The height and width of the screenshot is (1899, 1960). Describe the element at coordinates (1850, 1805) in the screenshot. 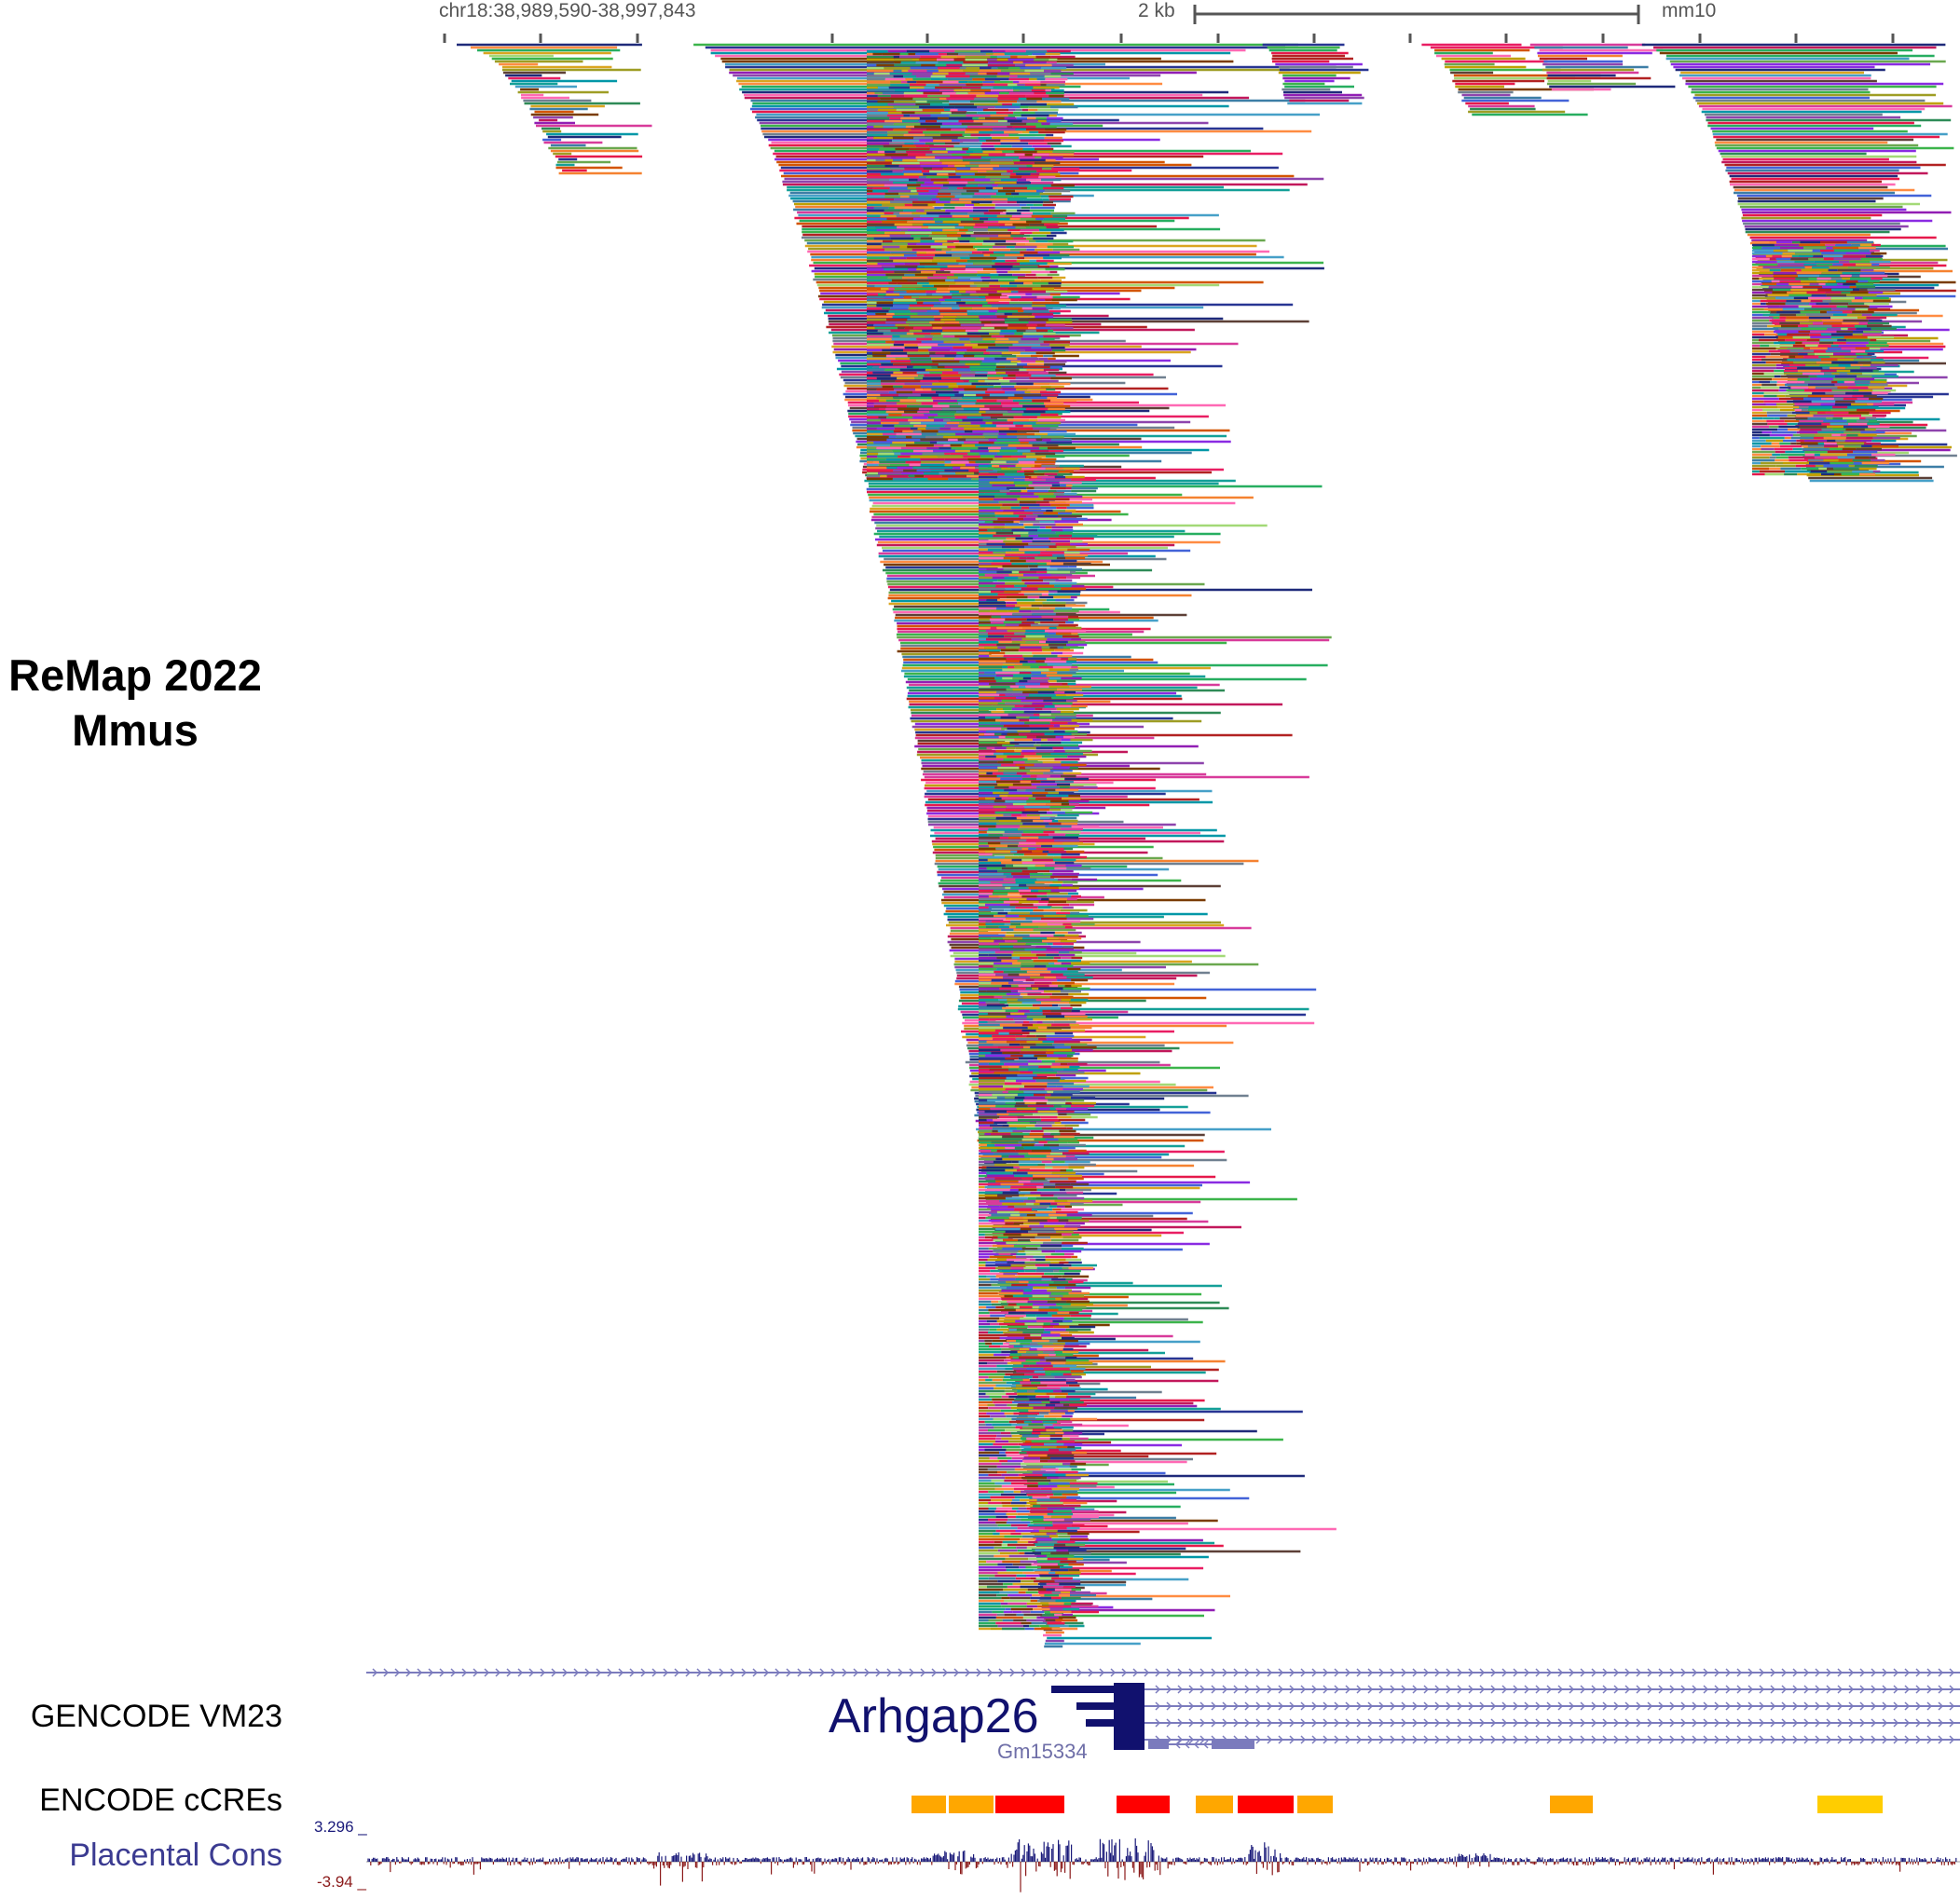

I see `ccre-enhancer-distal` at that location.